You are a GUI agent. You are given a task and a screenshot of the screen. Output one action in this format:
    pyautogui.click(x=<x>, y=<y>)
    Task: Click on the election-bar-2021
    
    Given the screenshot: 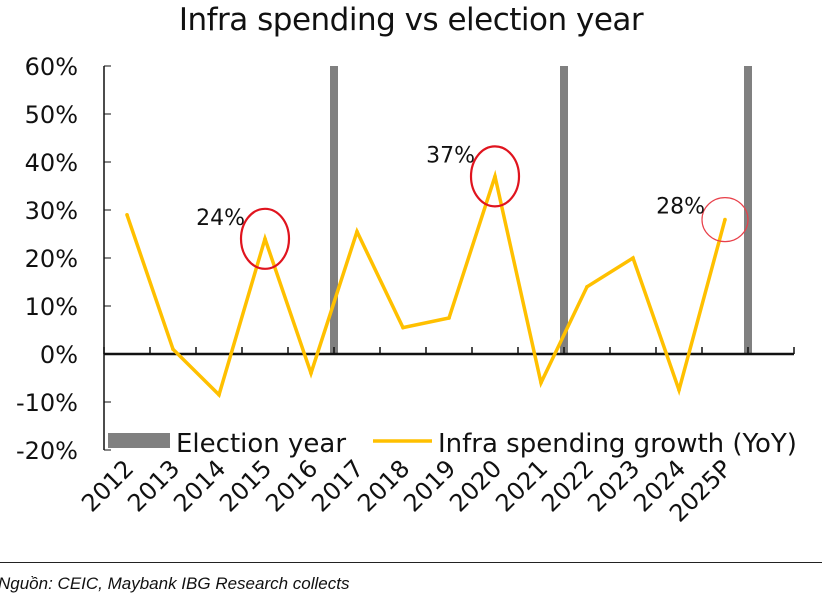 What is the action you would take?
    pyautogui.click(x=564, y=210)
    